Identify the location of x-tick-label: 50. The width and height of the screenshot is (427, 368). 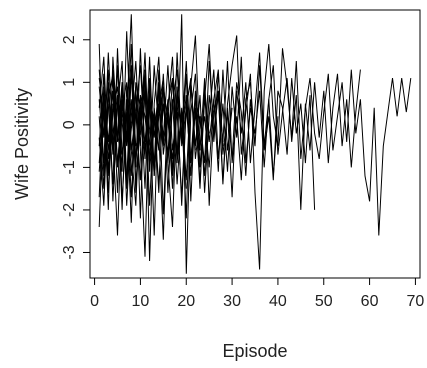
(324, 301).